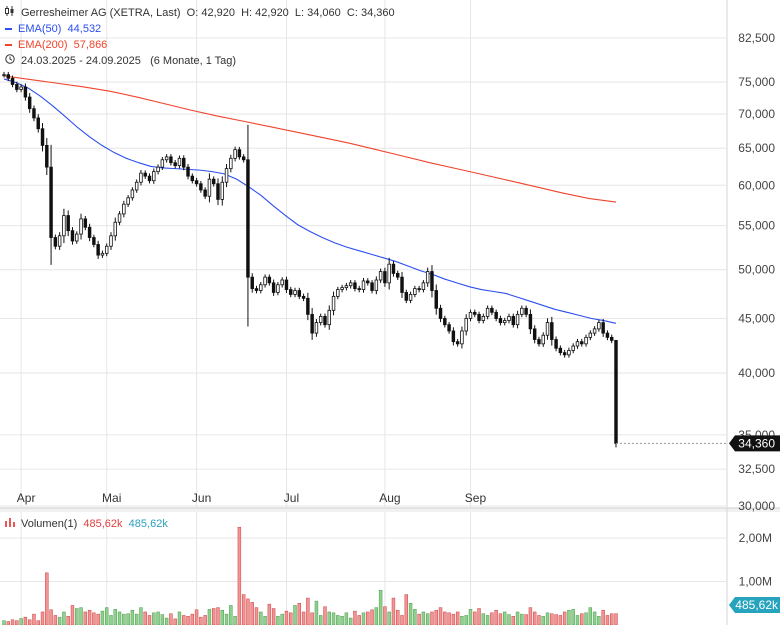  Describe the element at coordinates (756, 114) in the screenshot. I see `price-tick-label: 70,000` at that location.